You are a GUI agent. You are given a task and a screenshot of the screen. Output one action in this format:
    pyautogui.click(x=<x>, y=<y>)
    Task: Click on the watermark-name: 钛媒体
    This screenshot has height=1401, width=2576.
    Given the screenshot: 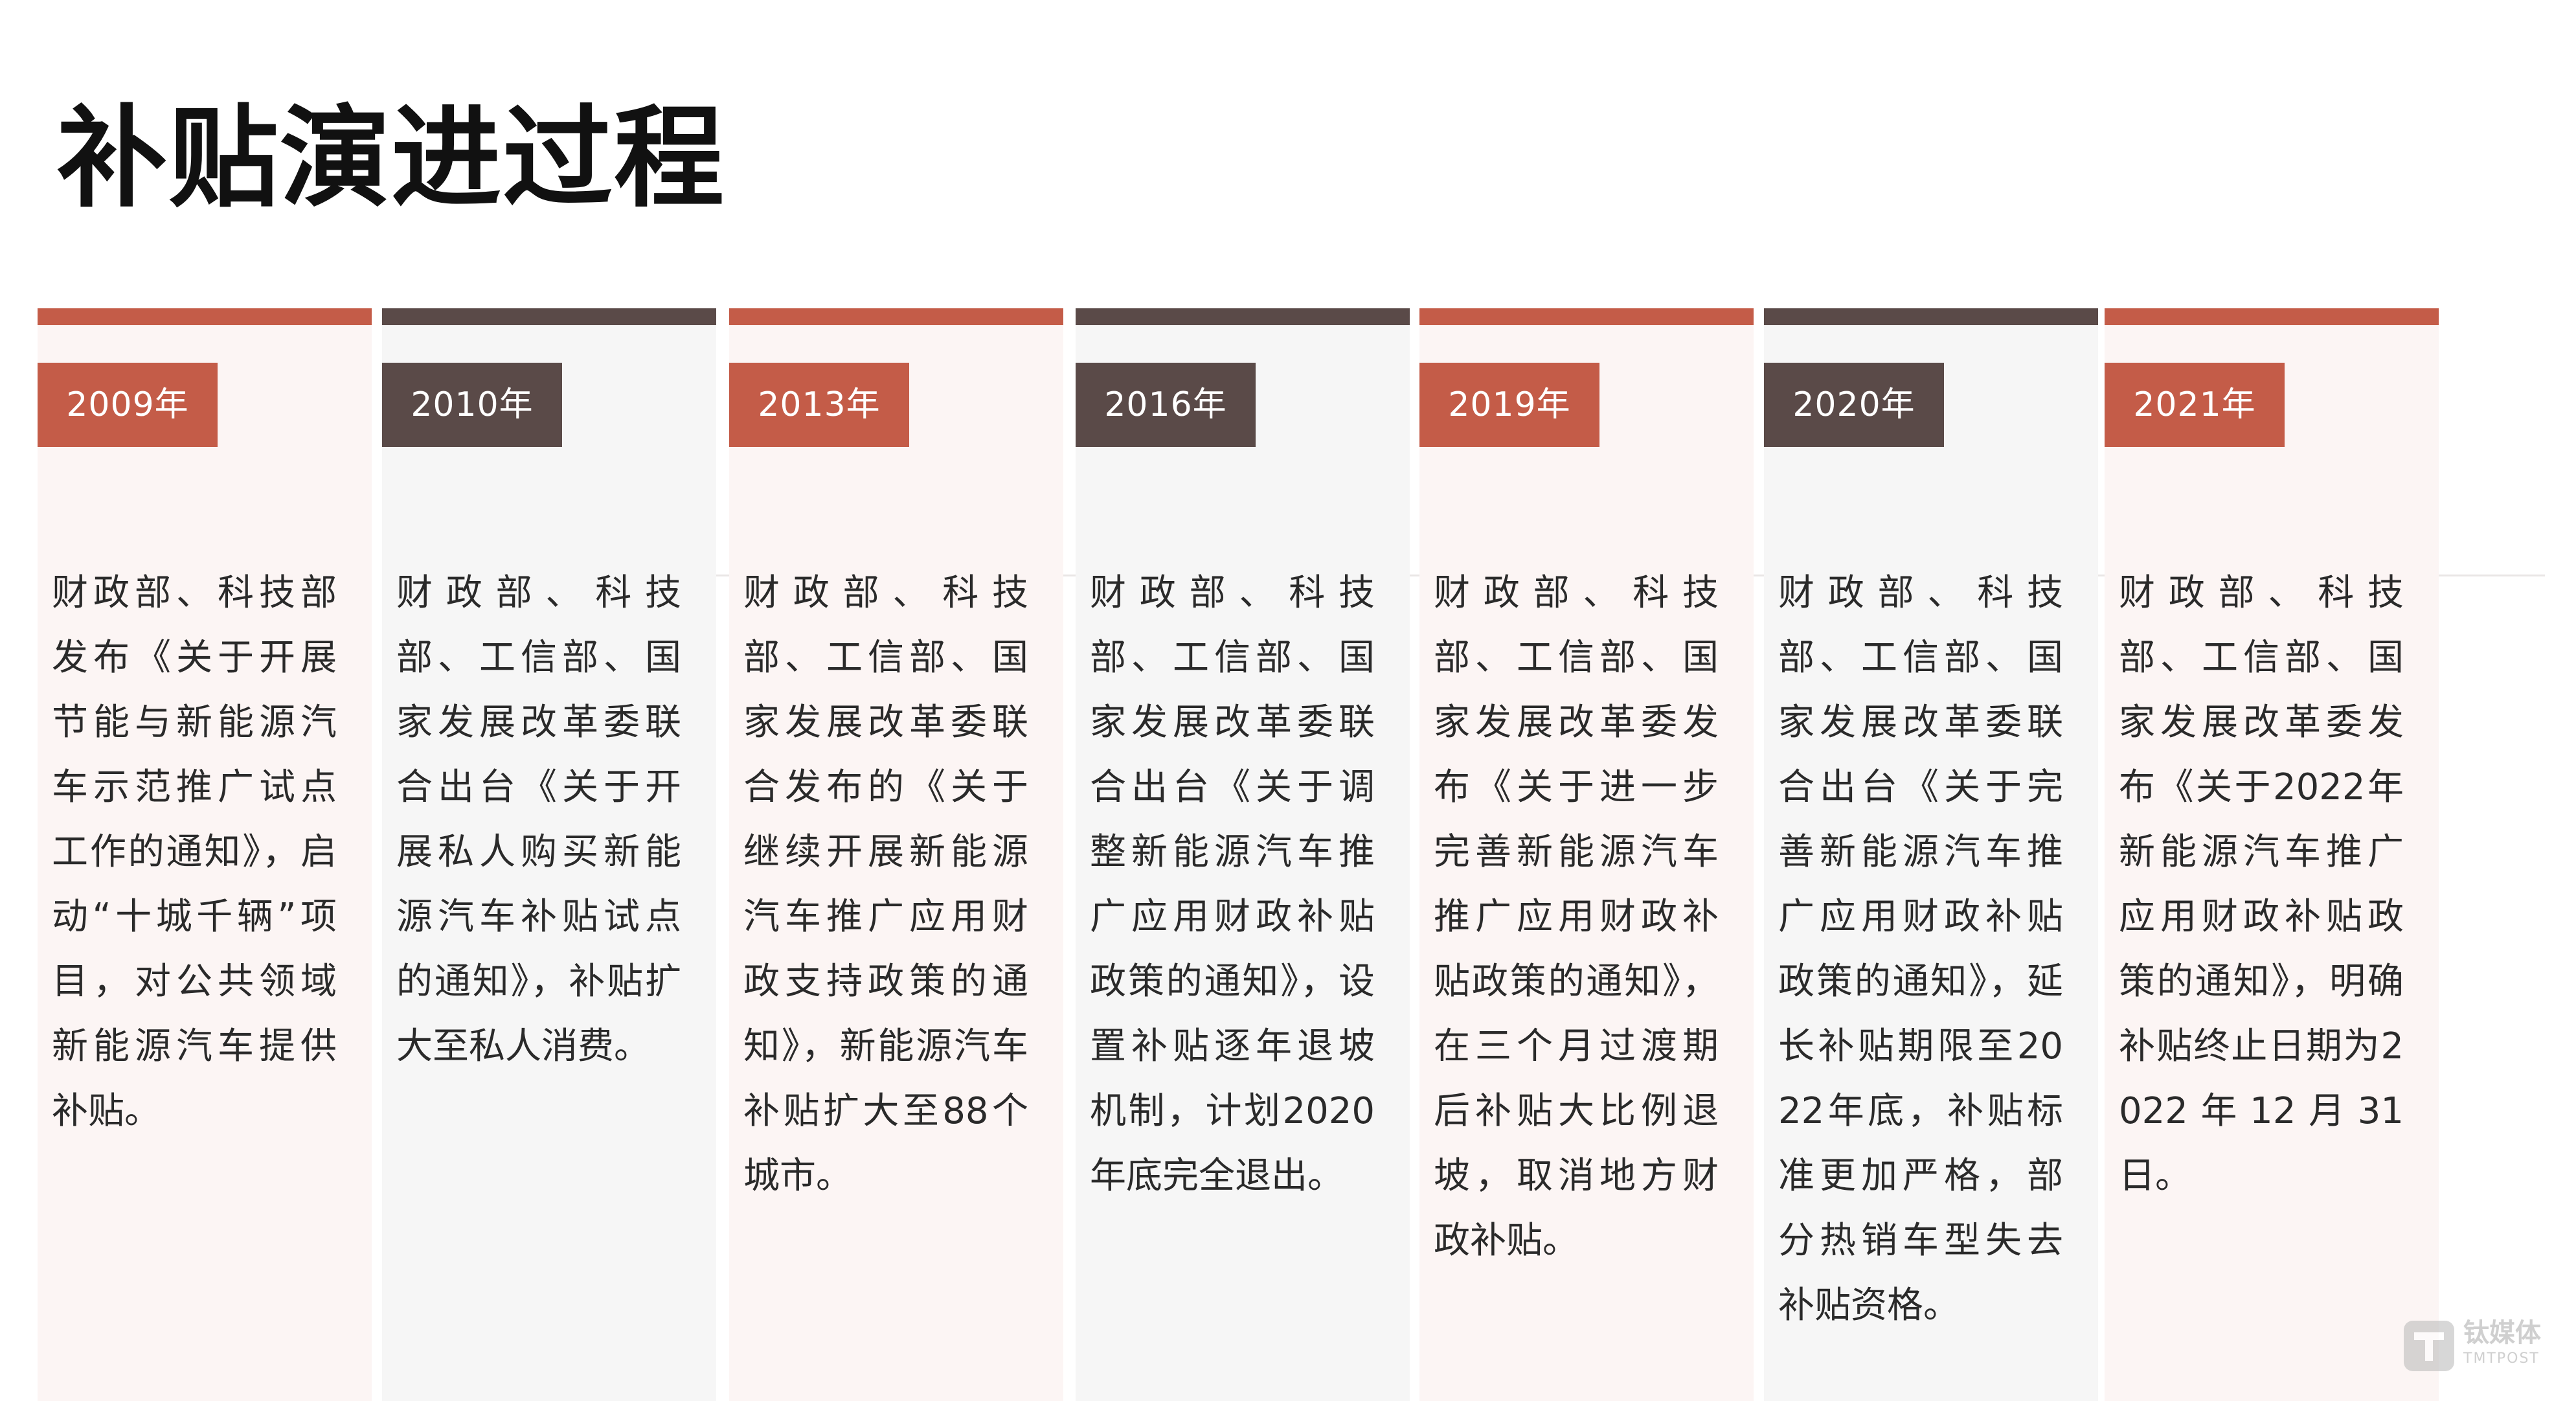 What is the action you would take?
    pyautogui.click(x=2502, y=1333)
    